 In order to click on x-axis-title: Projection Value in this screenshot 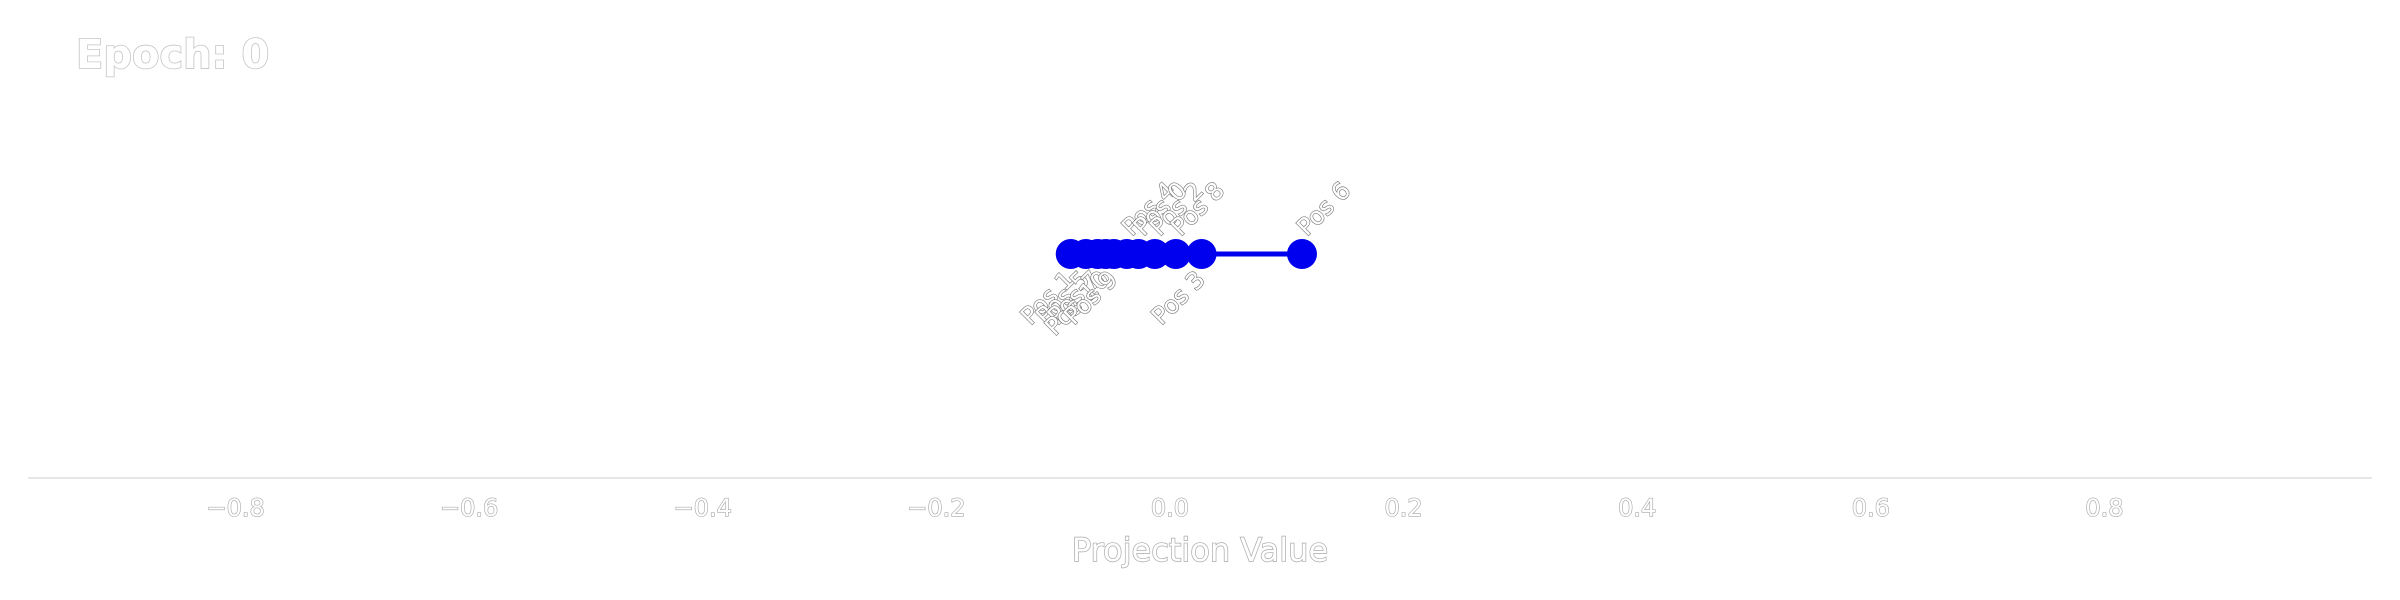, I will do `click(1200, 550)`.